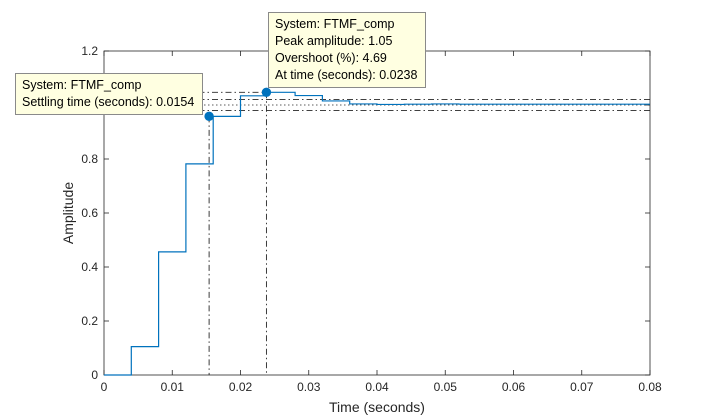 This screenshot has width=718, height=420. Describe the element at coordinates (94, 375) in the screenshot. I see `y-tick-label: 0` at that location.